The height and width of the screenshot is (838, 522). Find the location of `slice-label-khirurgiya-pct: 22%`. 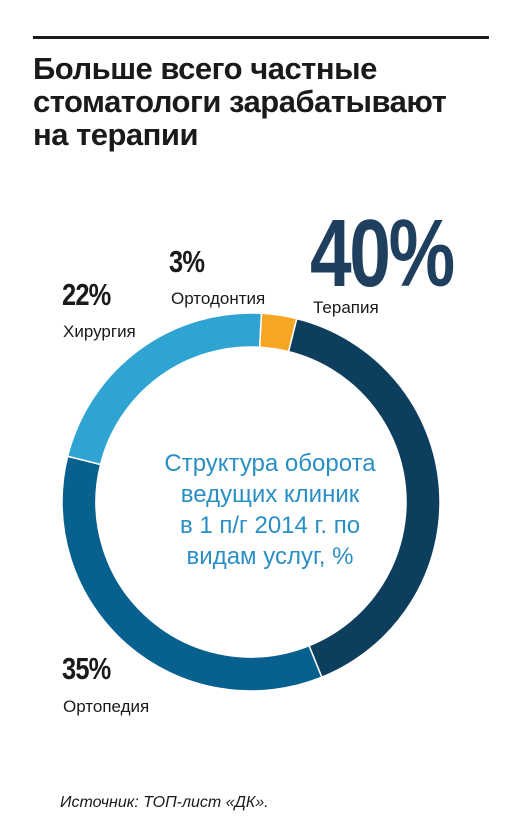

slice-label-khirurgiya-pct: 22% is located at coordinates (86, 294).